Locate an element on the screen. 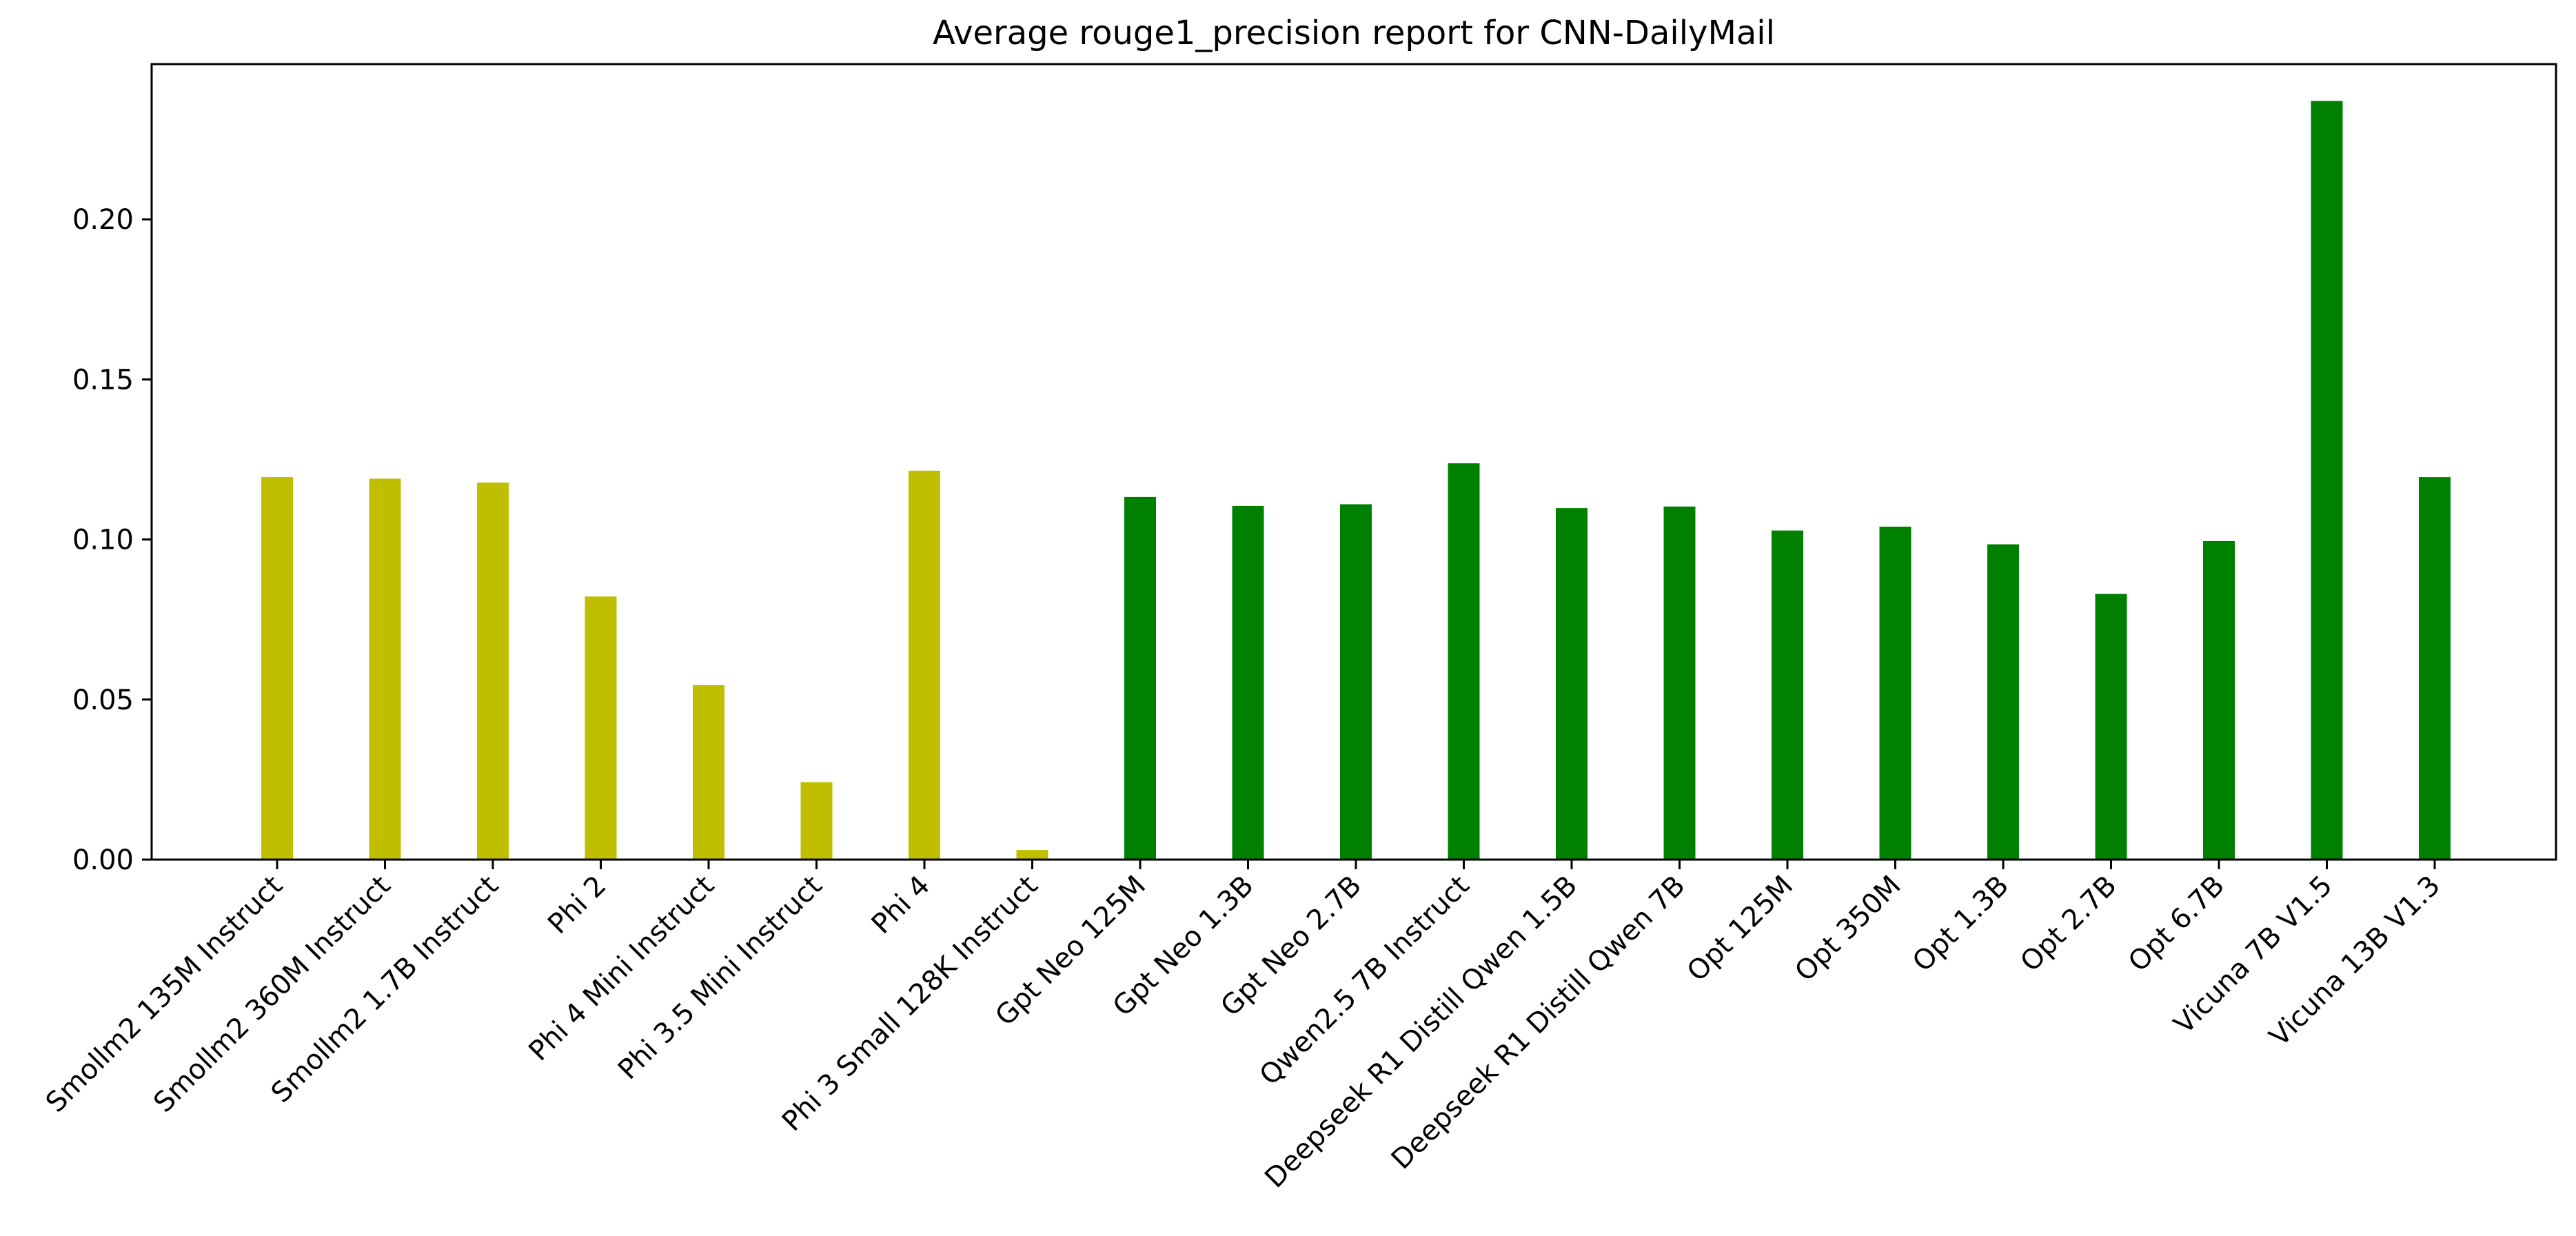  x-tick-label: Phi 2 is located at coordinates (577, 905).